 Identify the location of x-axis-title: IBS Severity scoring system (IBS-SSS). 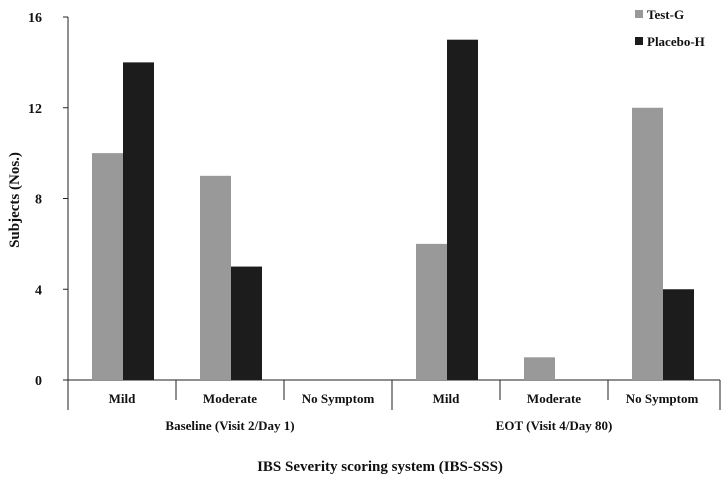
(380, 467).